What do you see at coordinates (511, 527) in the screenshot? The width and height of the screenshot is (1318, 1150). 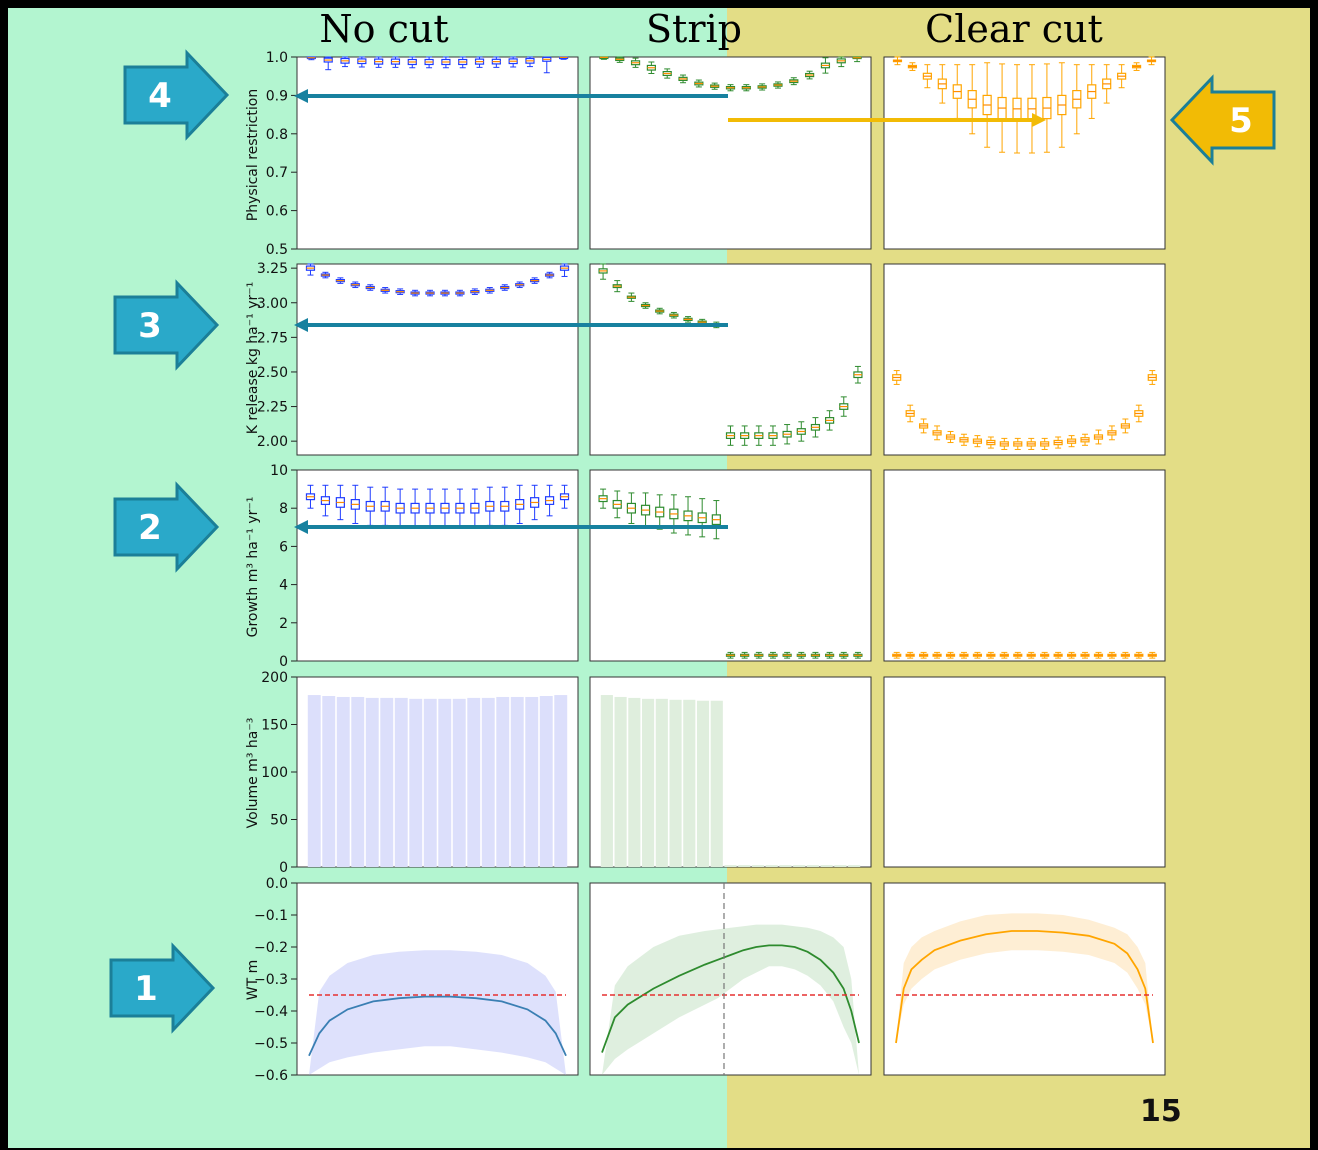 I see `guide-arrow-growth` at bounding box center [511, 527].